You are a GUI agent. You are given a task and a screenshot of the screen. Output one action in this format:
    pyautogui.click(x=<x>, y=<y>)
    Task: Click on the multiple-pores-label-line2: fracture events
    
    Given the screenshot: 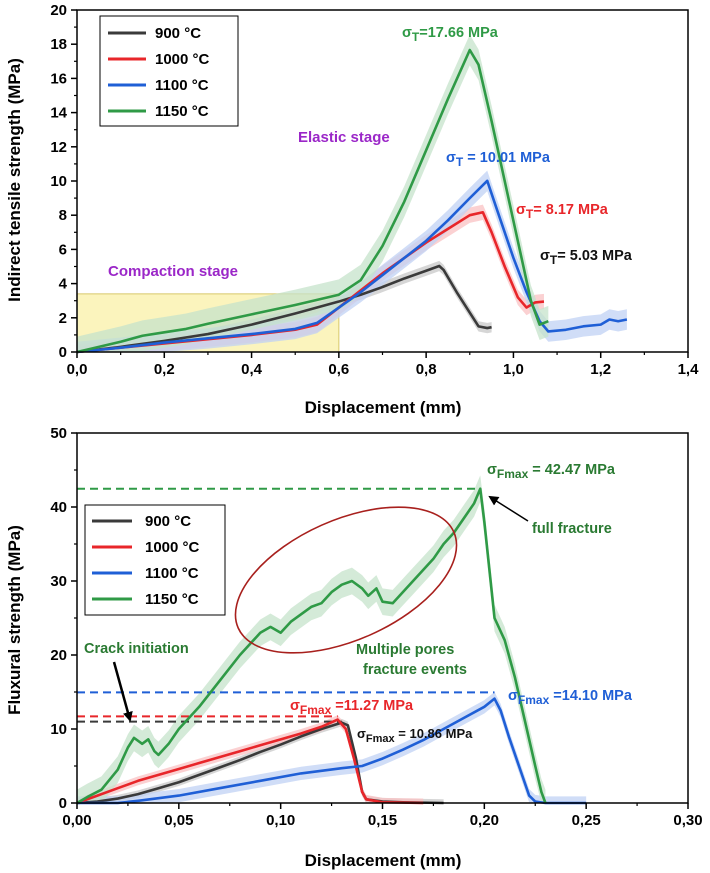 What is the action you would take?
    pyautogui.click(x=415, y=670)
    